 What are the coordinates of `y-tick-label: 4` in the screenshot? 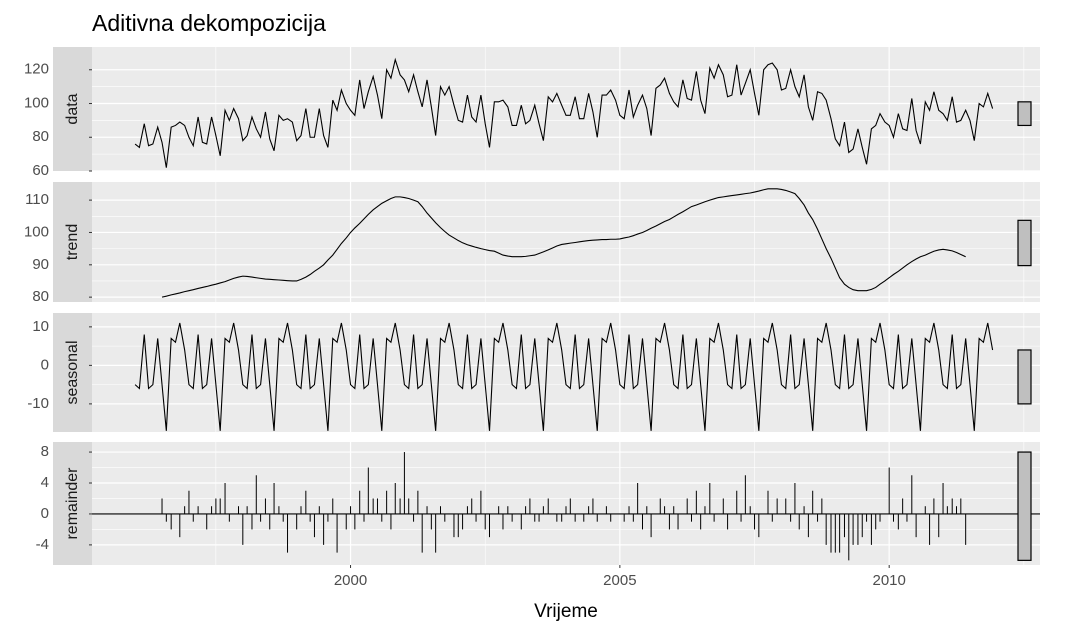 It's located at (45, 482).